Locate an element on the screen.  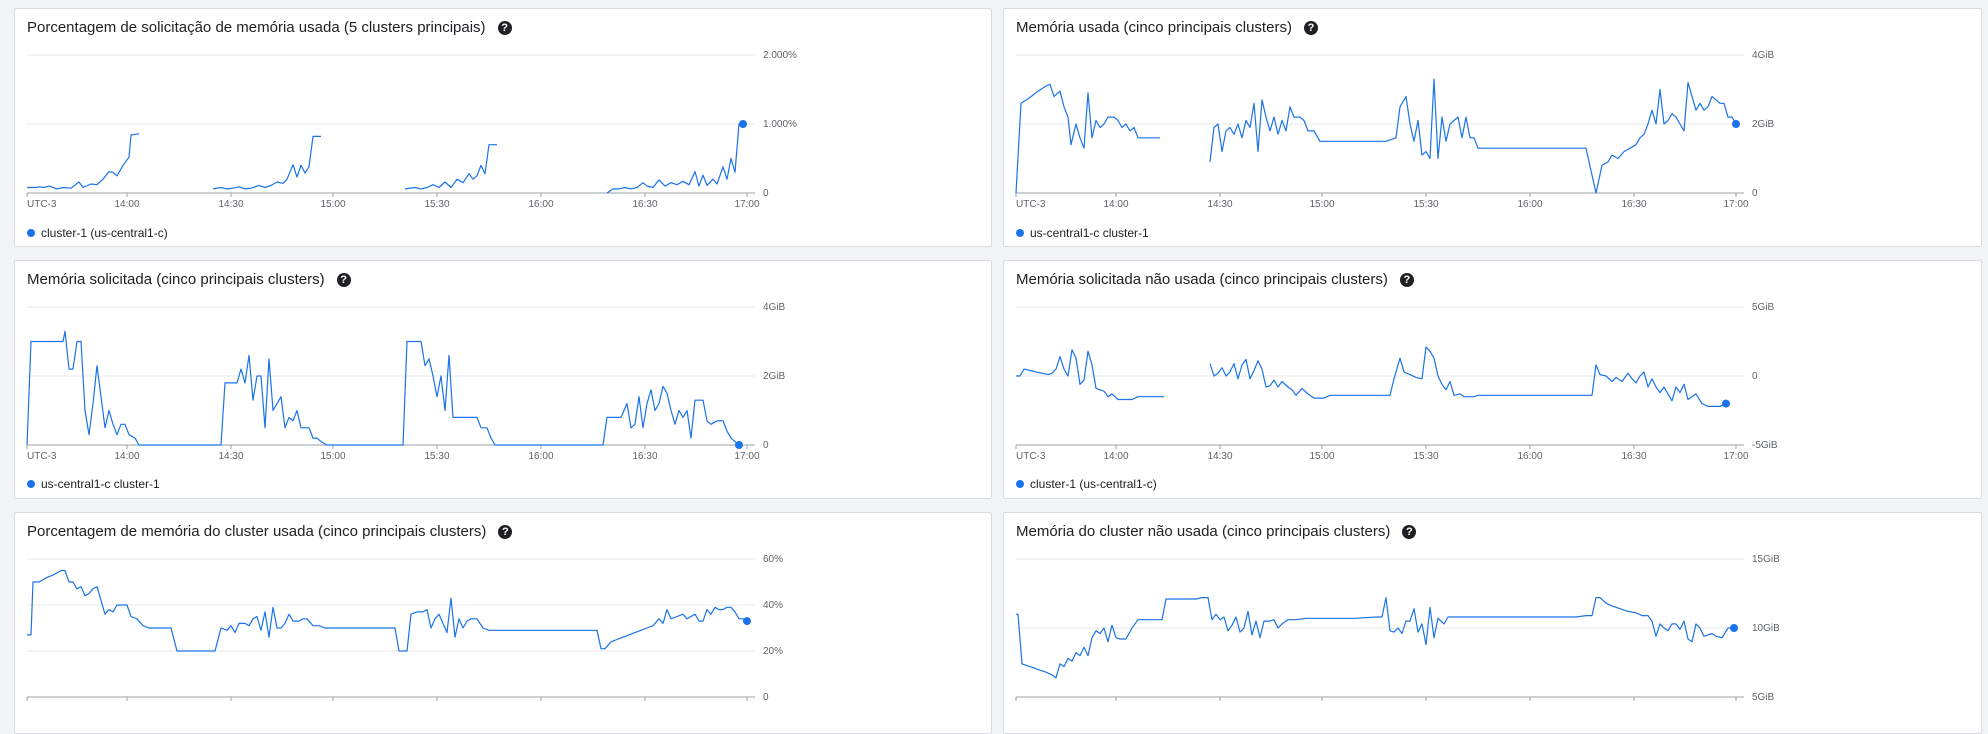
y-tick-label: 15GiB is located at coordinates (1766, 559).